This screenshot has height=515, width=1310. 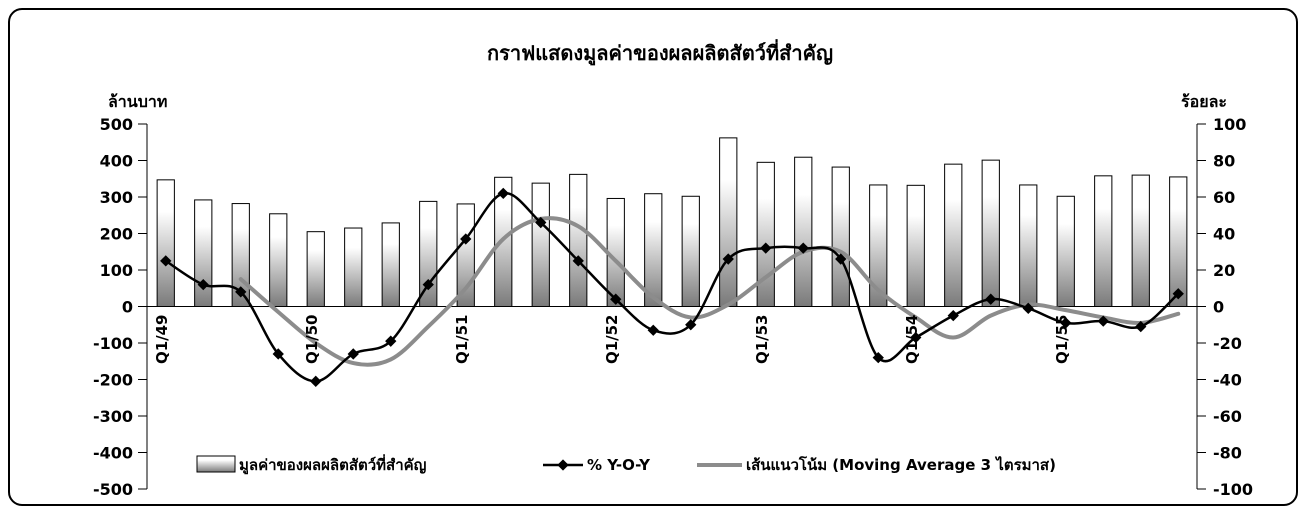 What do you see at coordinates (127, 307) in the screenshot?
I see `left-tick-label: 0` at bounding box center [127, 307].